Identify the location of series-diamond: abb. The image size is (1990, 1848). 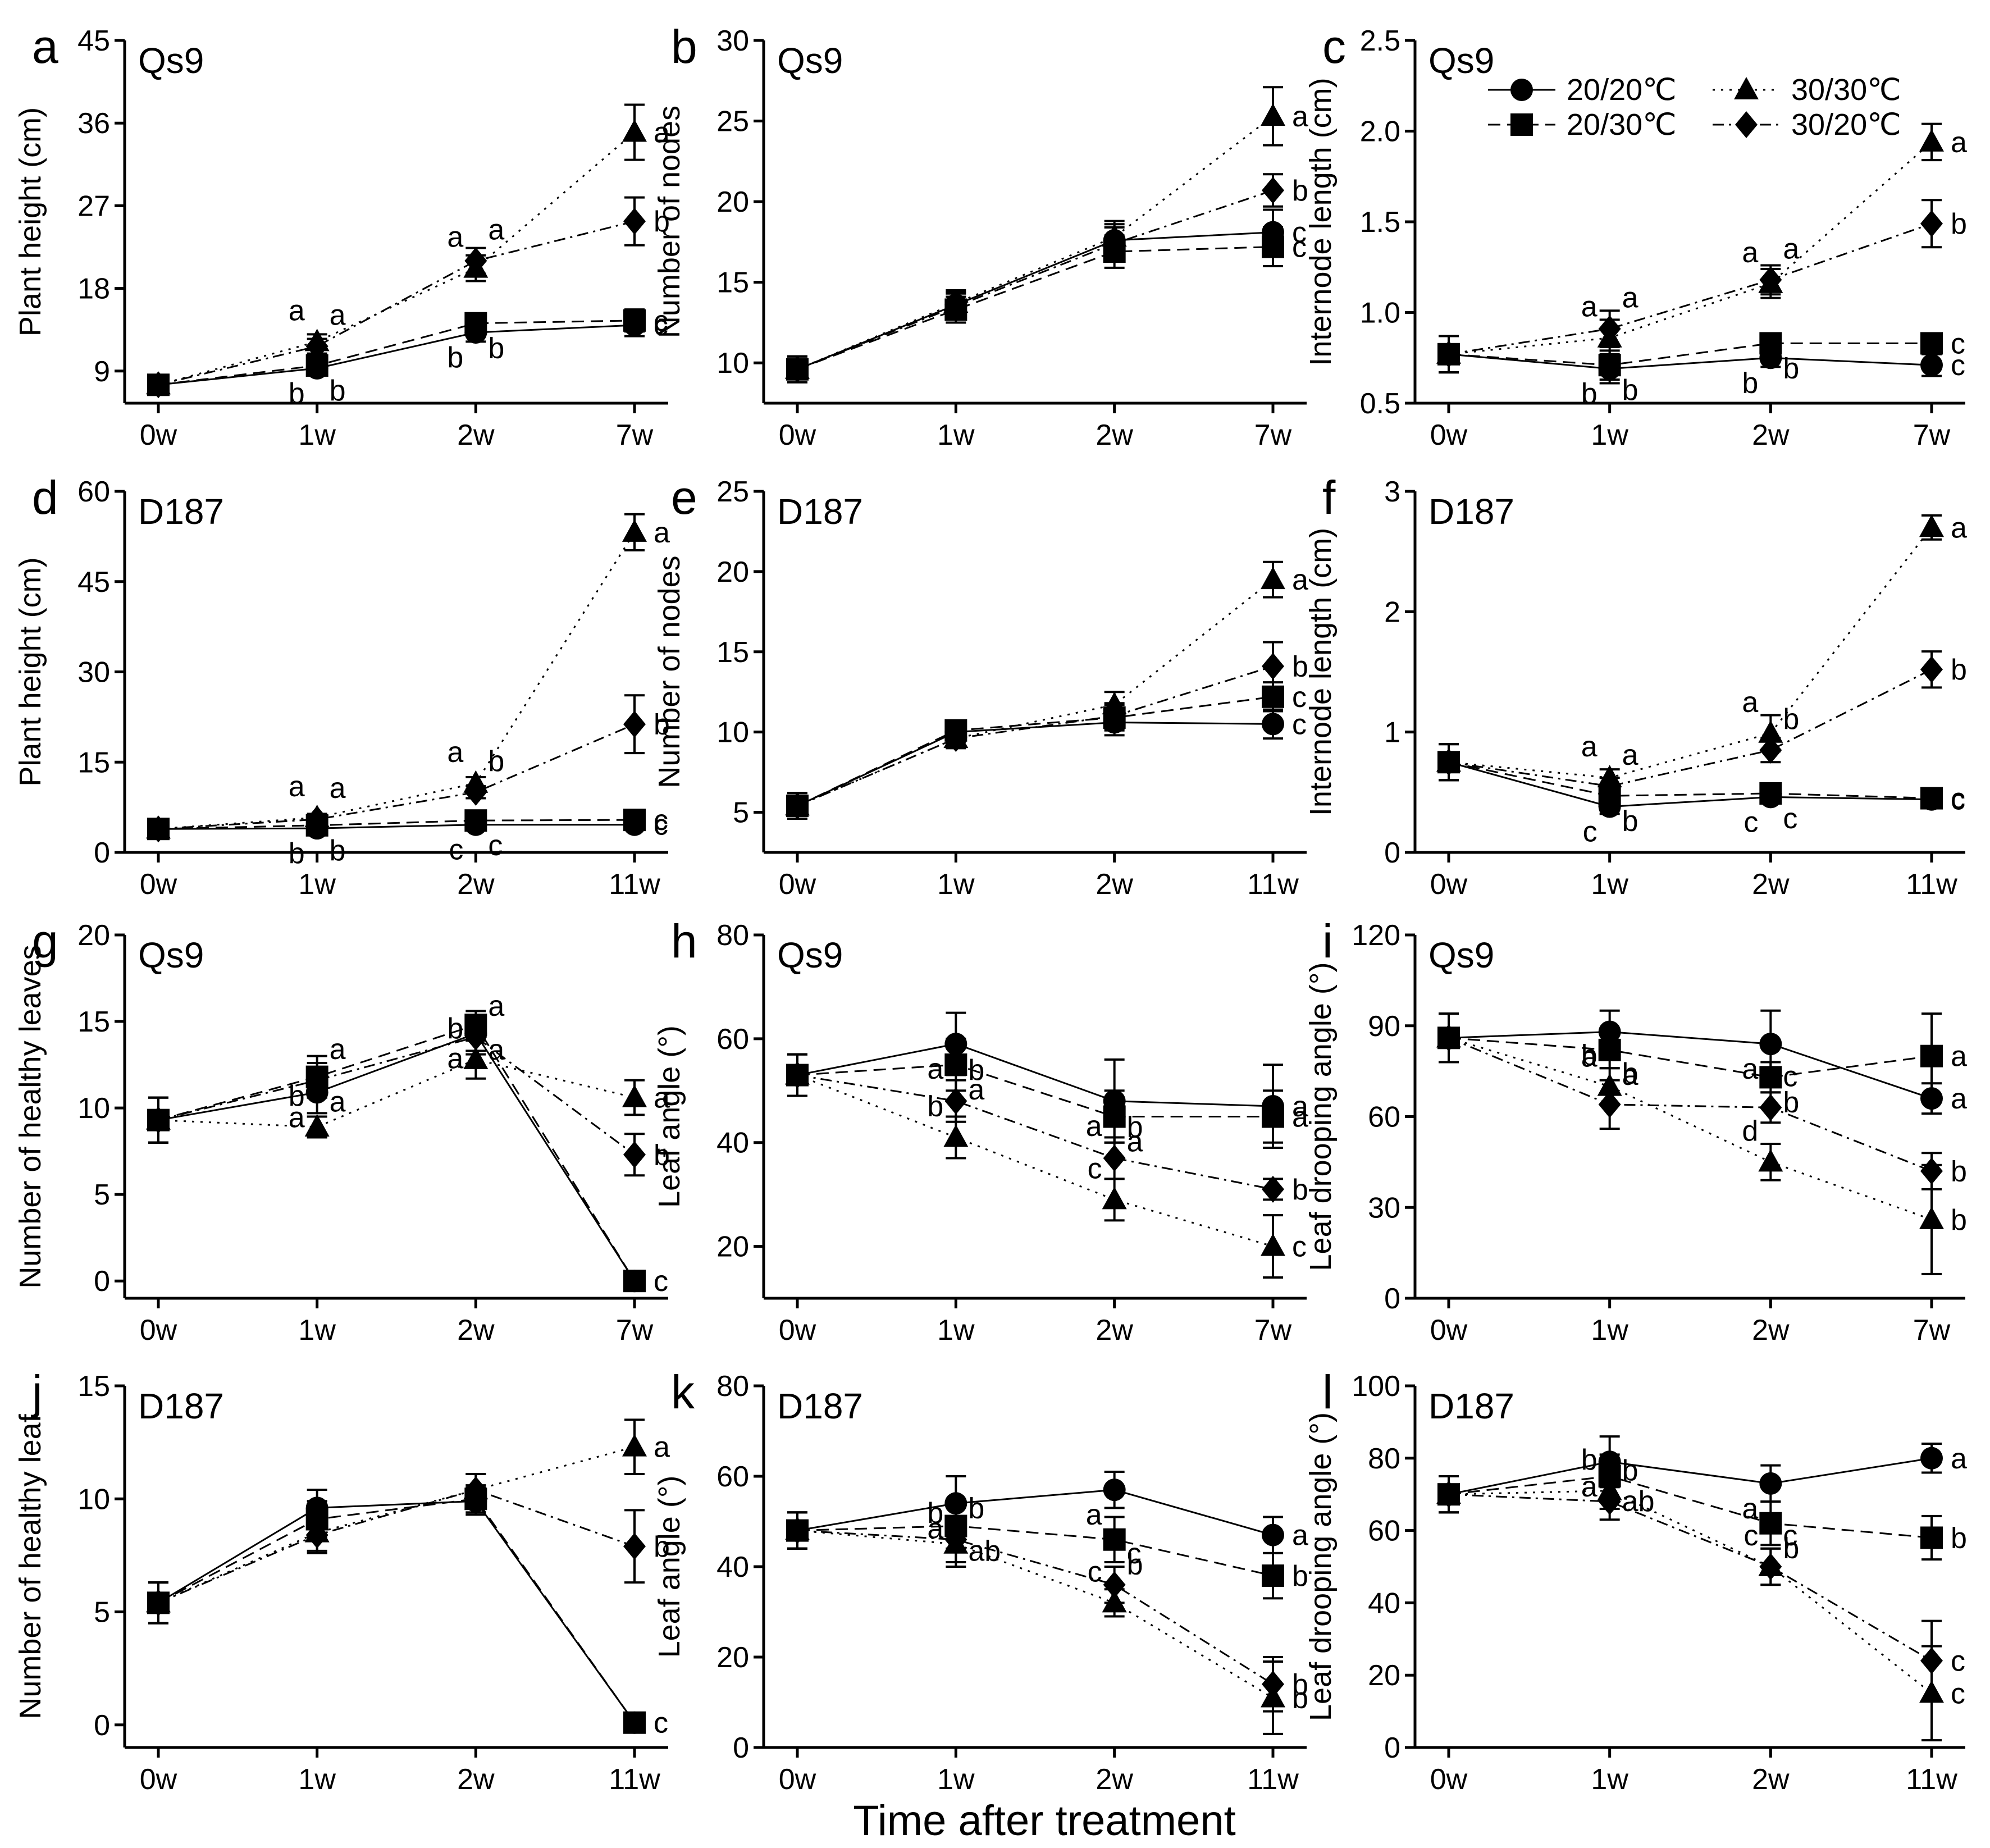
(409, 768).